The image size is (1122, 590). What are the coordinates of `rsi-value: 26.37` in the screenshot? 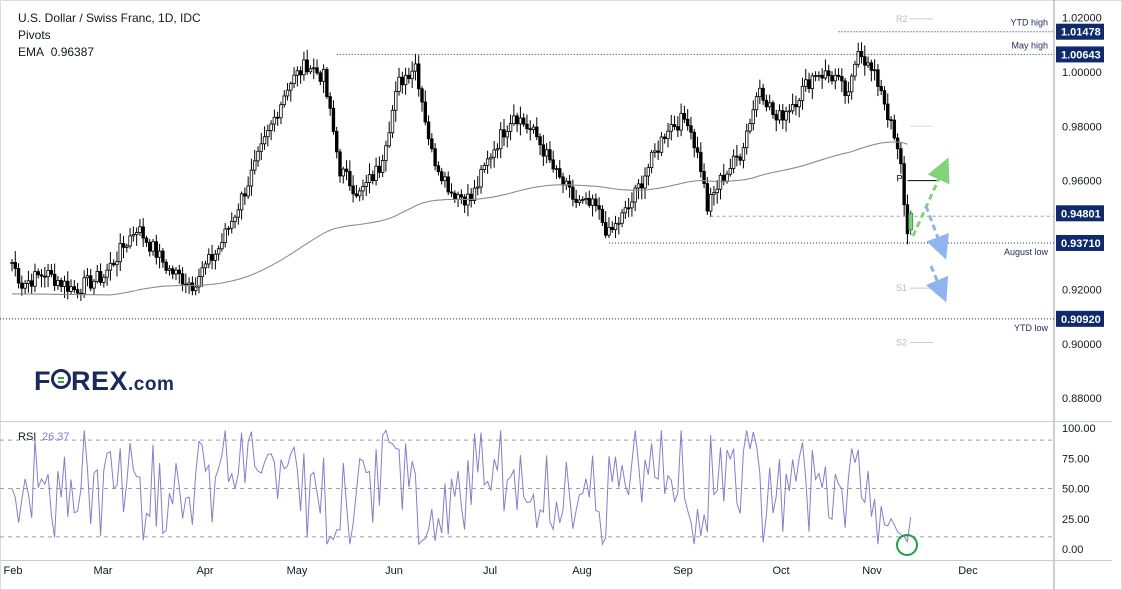 It's located at (56, 437).